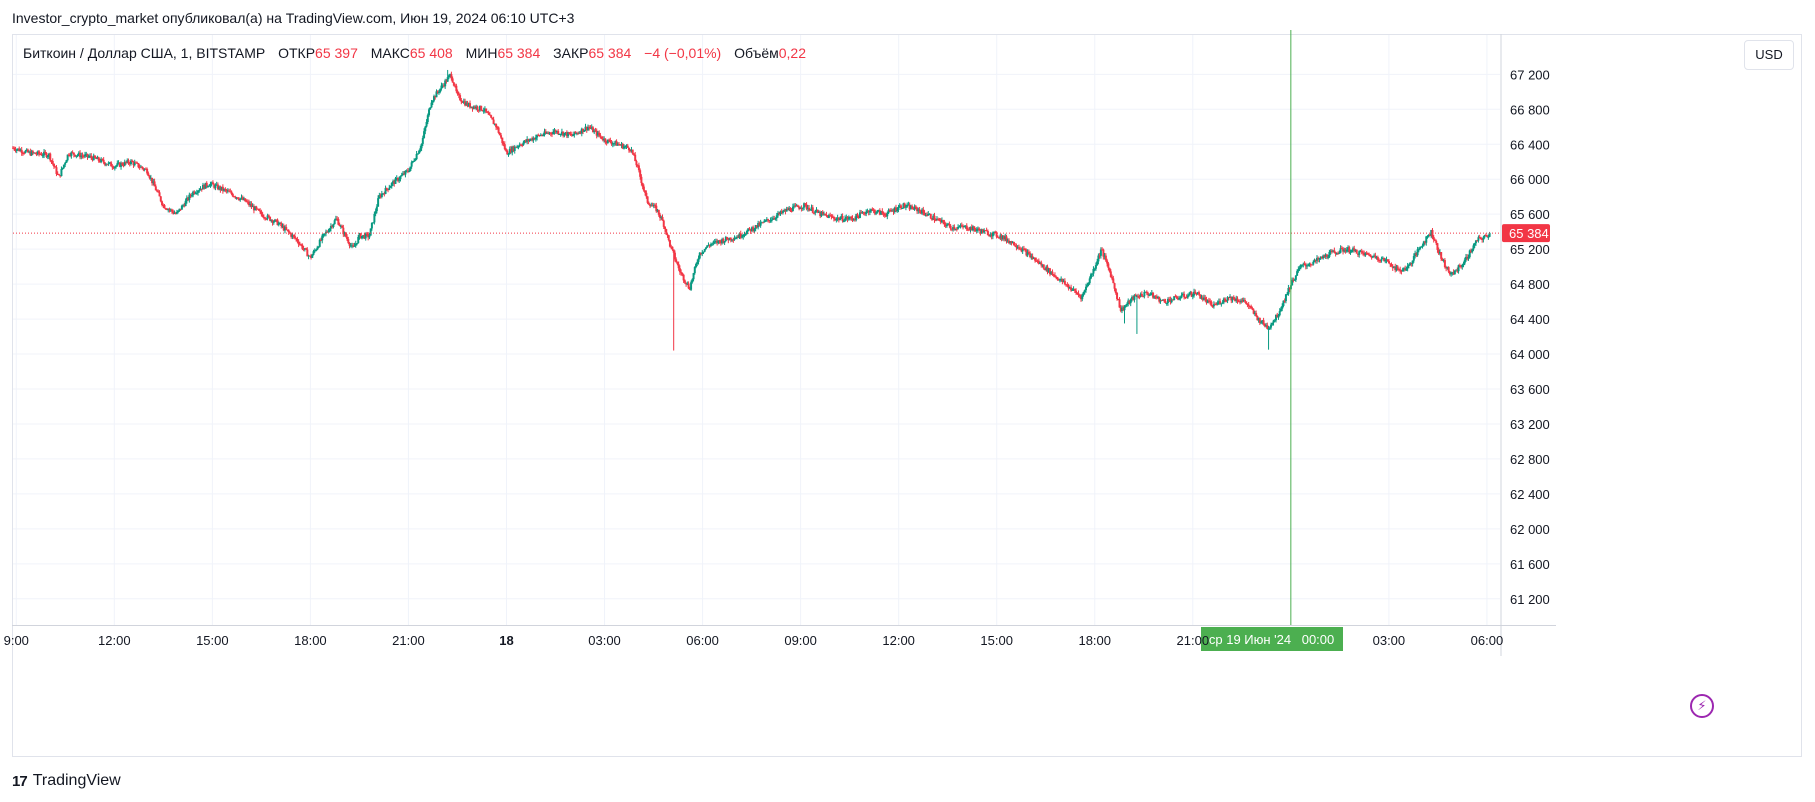 This screenshot has height=802, width=1815. Describe the element at coordinates (66, 781) in the screenshot. I see `tradingview-brand: 17 TradingView` at that location.